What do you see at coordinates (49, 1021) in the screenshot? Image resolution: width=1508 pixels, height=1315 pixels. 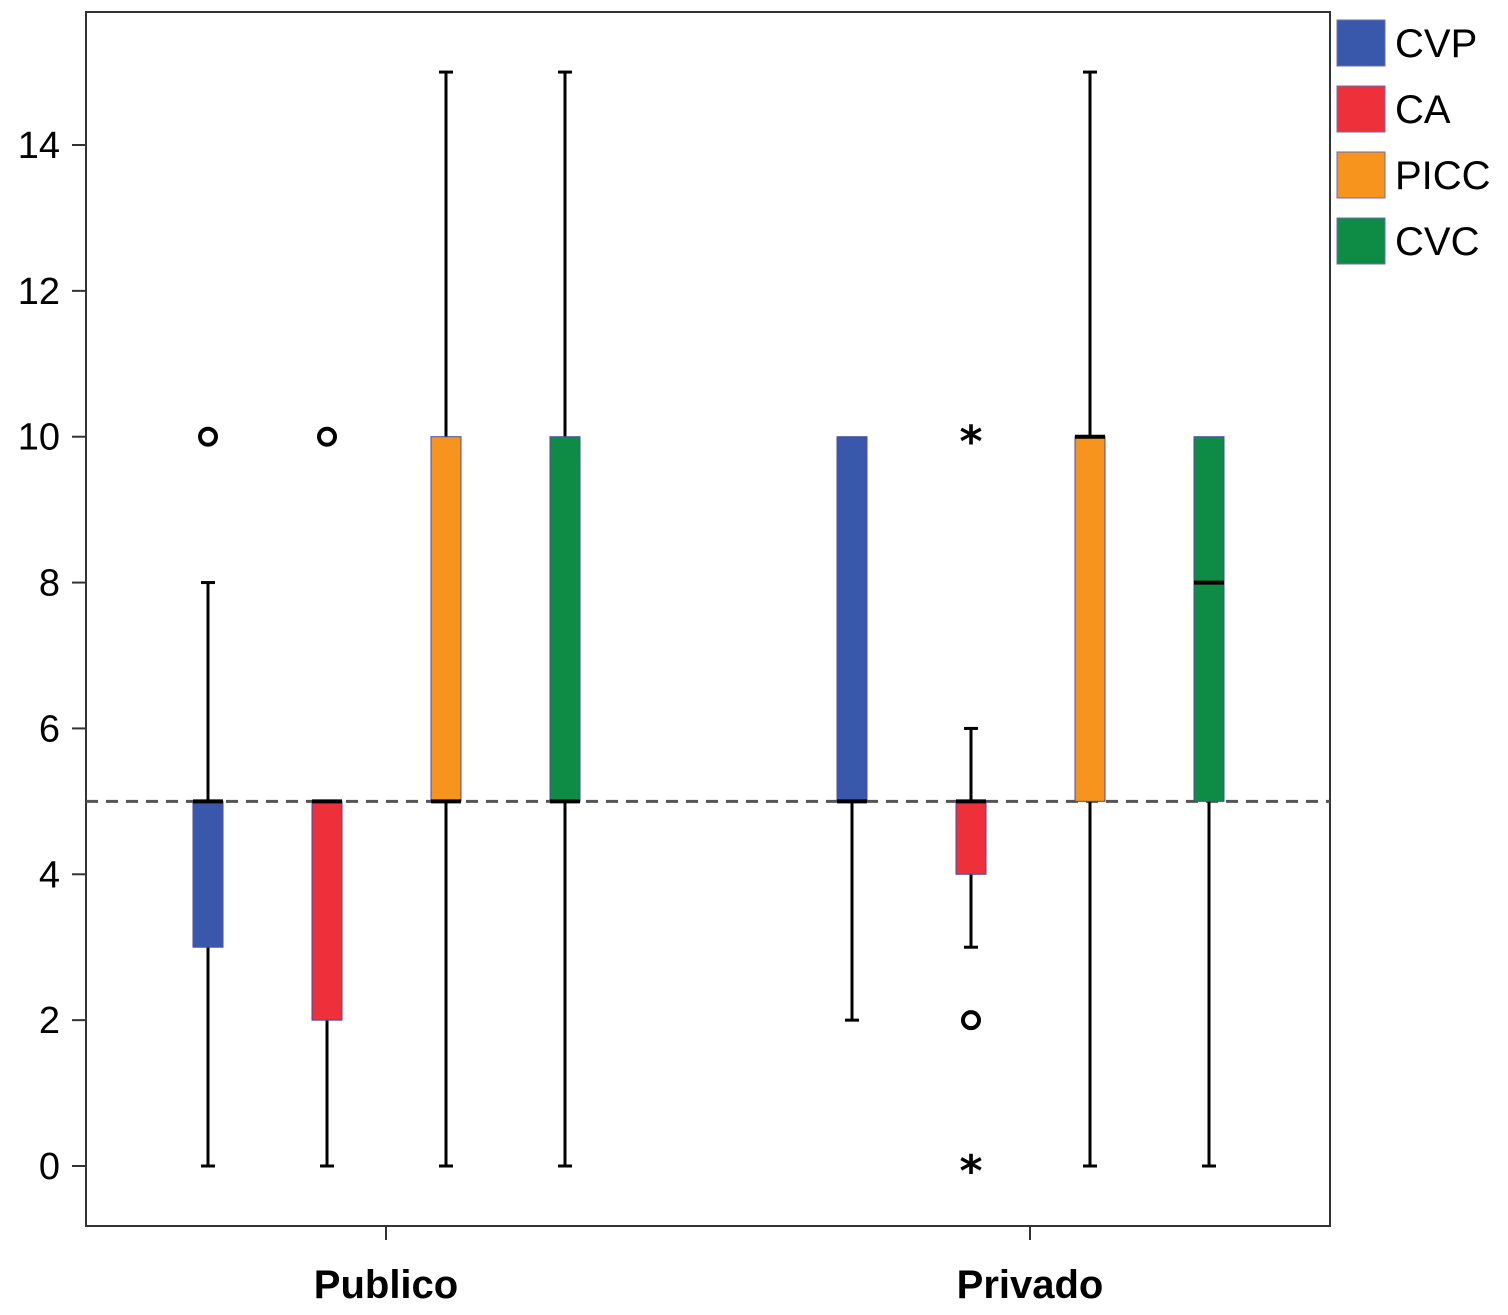 I see `y-tick-label-2: 2` at bounding box center [49, 1021].